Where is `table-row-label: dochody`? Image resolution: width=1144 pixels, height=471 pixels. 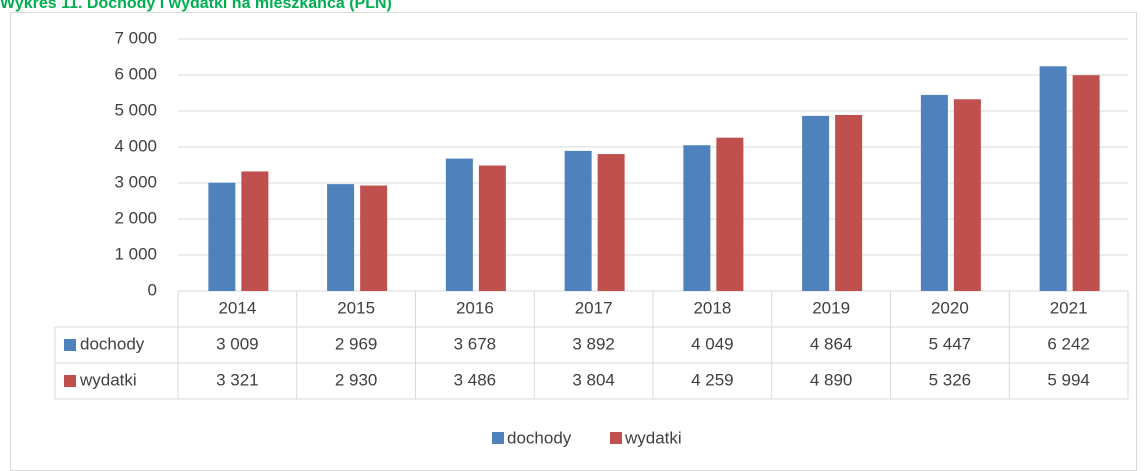 table-row-label: dochody is located at coordinates (112, 343).